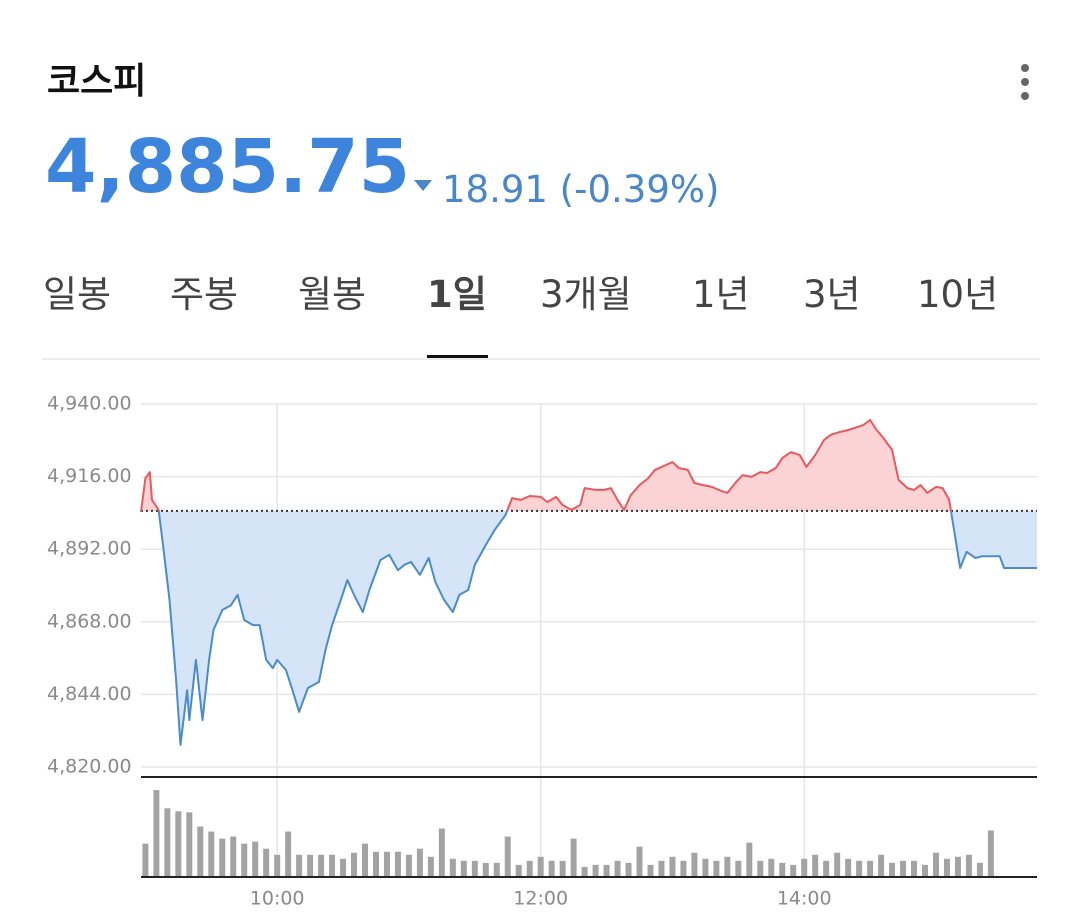 The height and width of the screenshot is (923, 1079). Describe the element at coordinates (580, 189) in the screenshot. I see `change: 18.91 (-0.39%)` at that location.